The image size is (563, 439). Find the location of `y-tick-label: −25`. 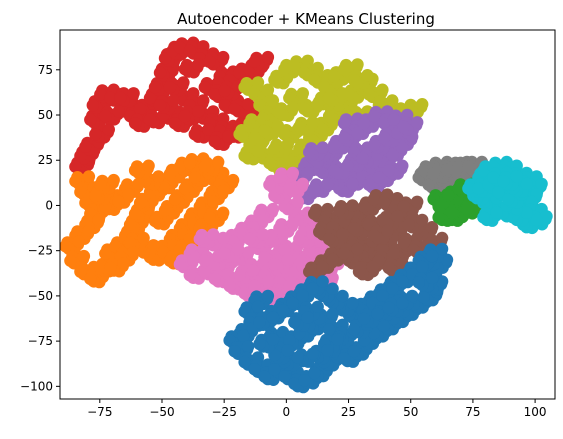

y-tick-label: −25 is located at coordinates (40, 251).